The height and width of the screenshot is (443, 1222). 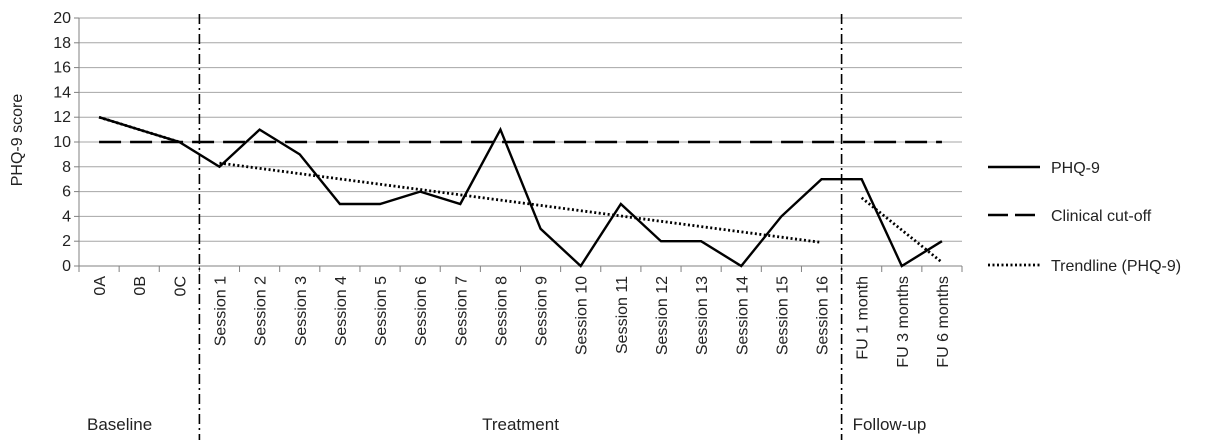 What do you see at coordinates (66, 266) in the screenshot?
I see `y-tick-label: 0` at bounding box center [66, 266].